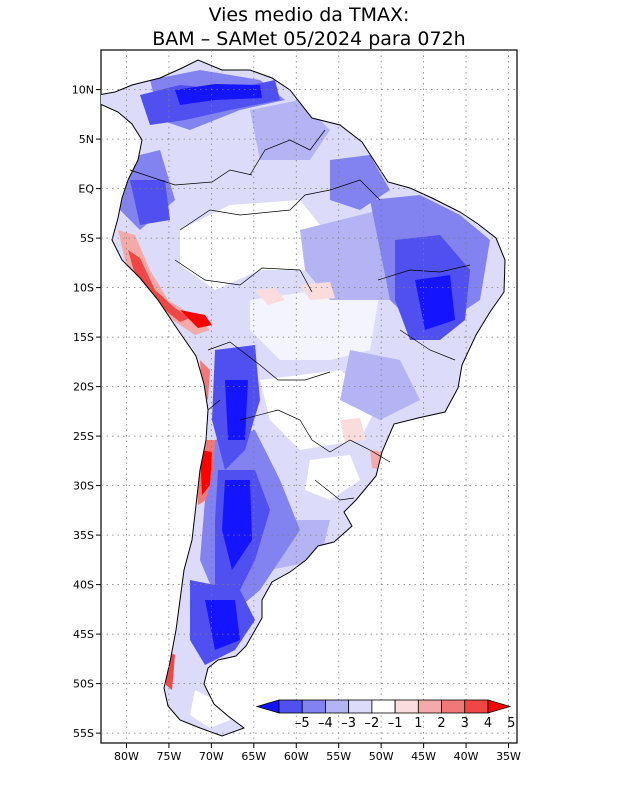 The height and width of the screenshot is (800, 618). I want to click on x-tick-label: 45W, so click(423, 756).